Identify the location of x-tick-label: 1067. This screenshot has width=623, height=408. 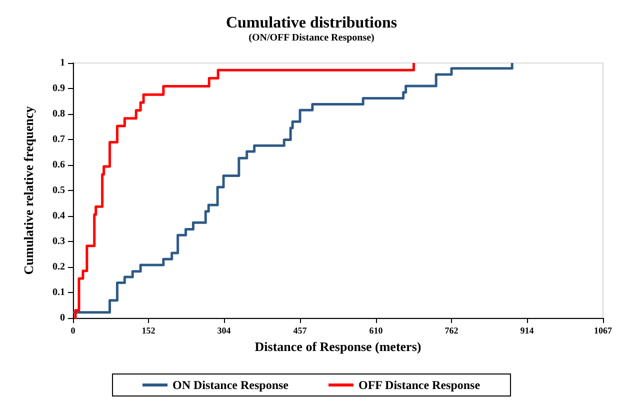
(603, 331).